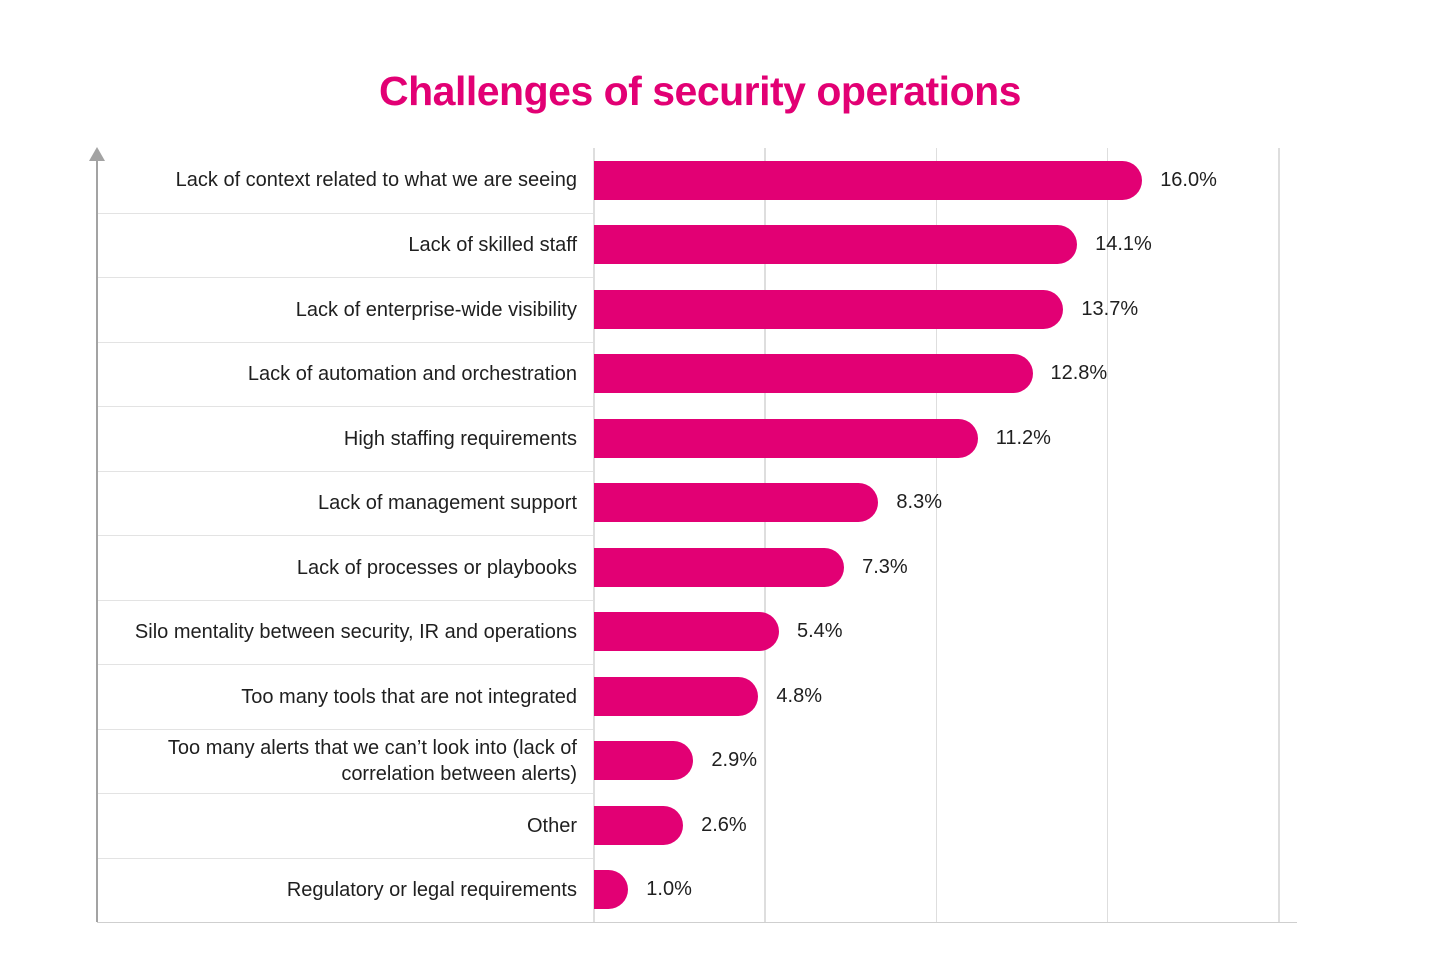  What do you see at coordinates (345, 825) in the screenshot?
I see `category-label: Other` at bounding box center [345, 825].